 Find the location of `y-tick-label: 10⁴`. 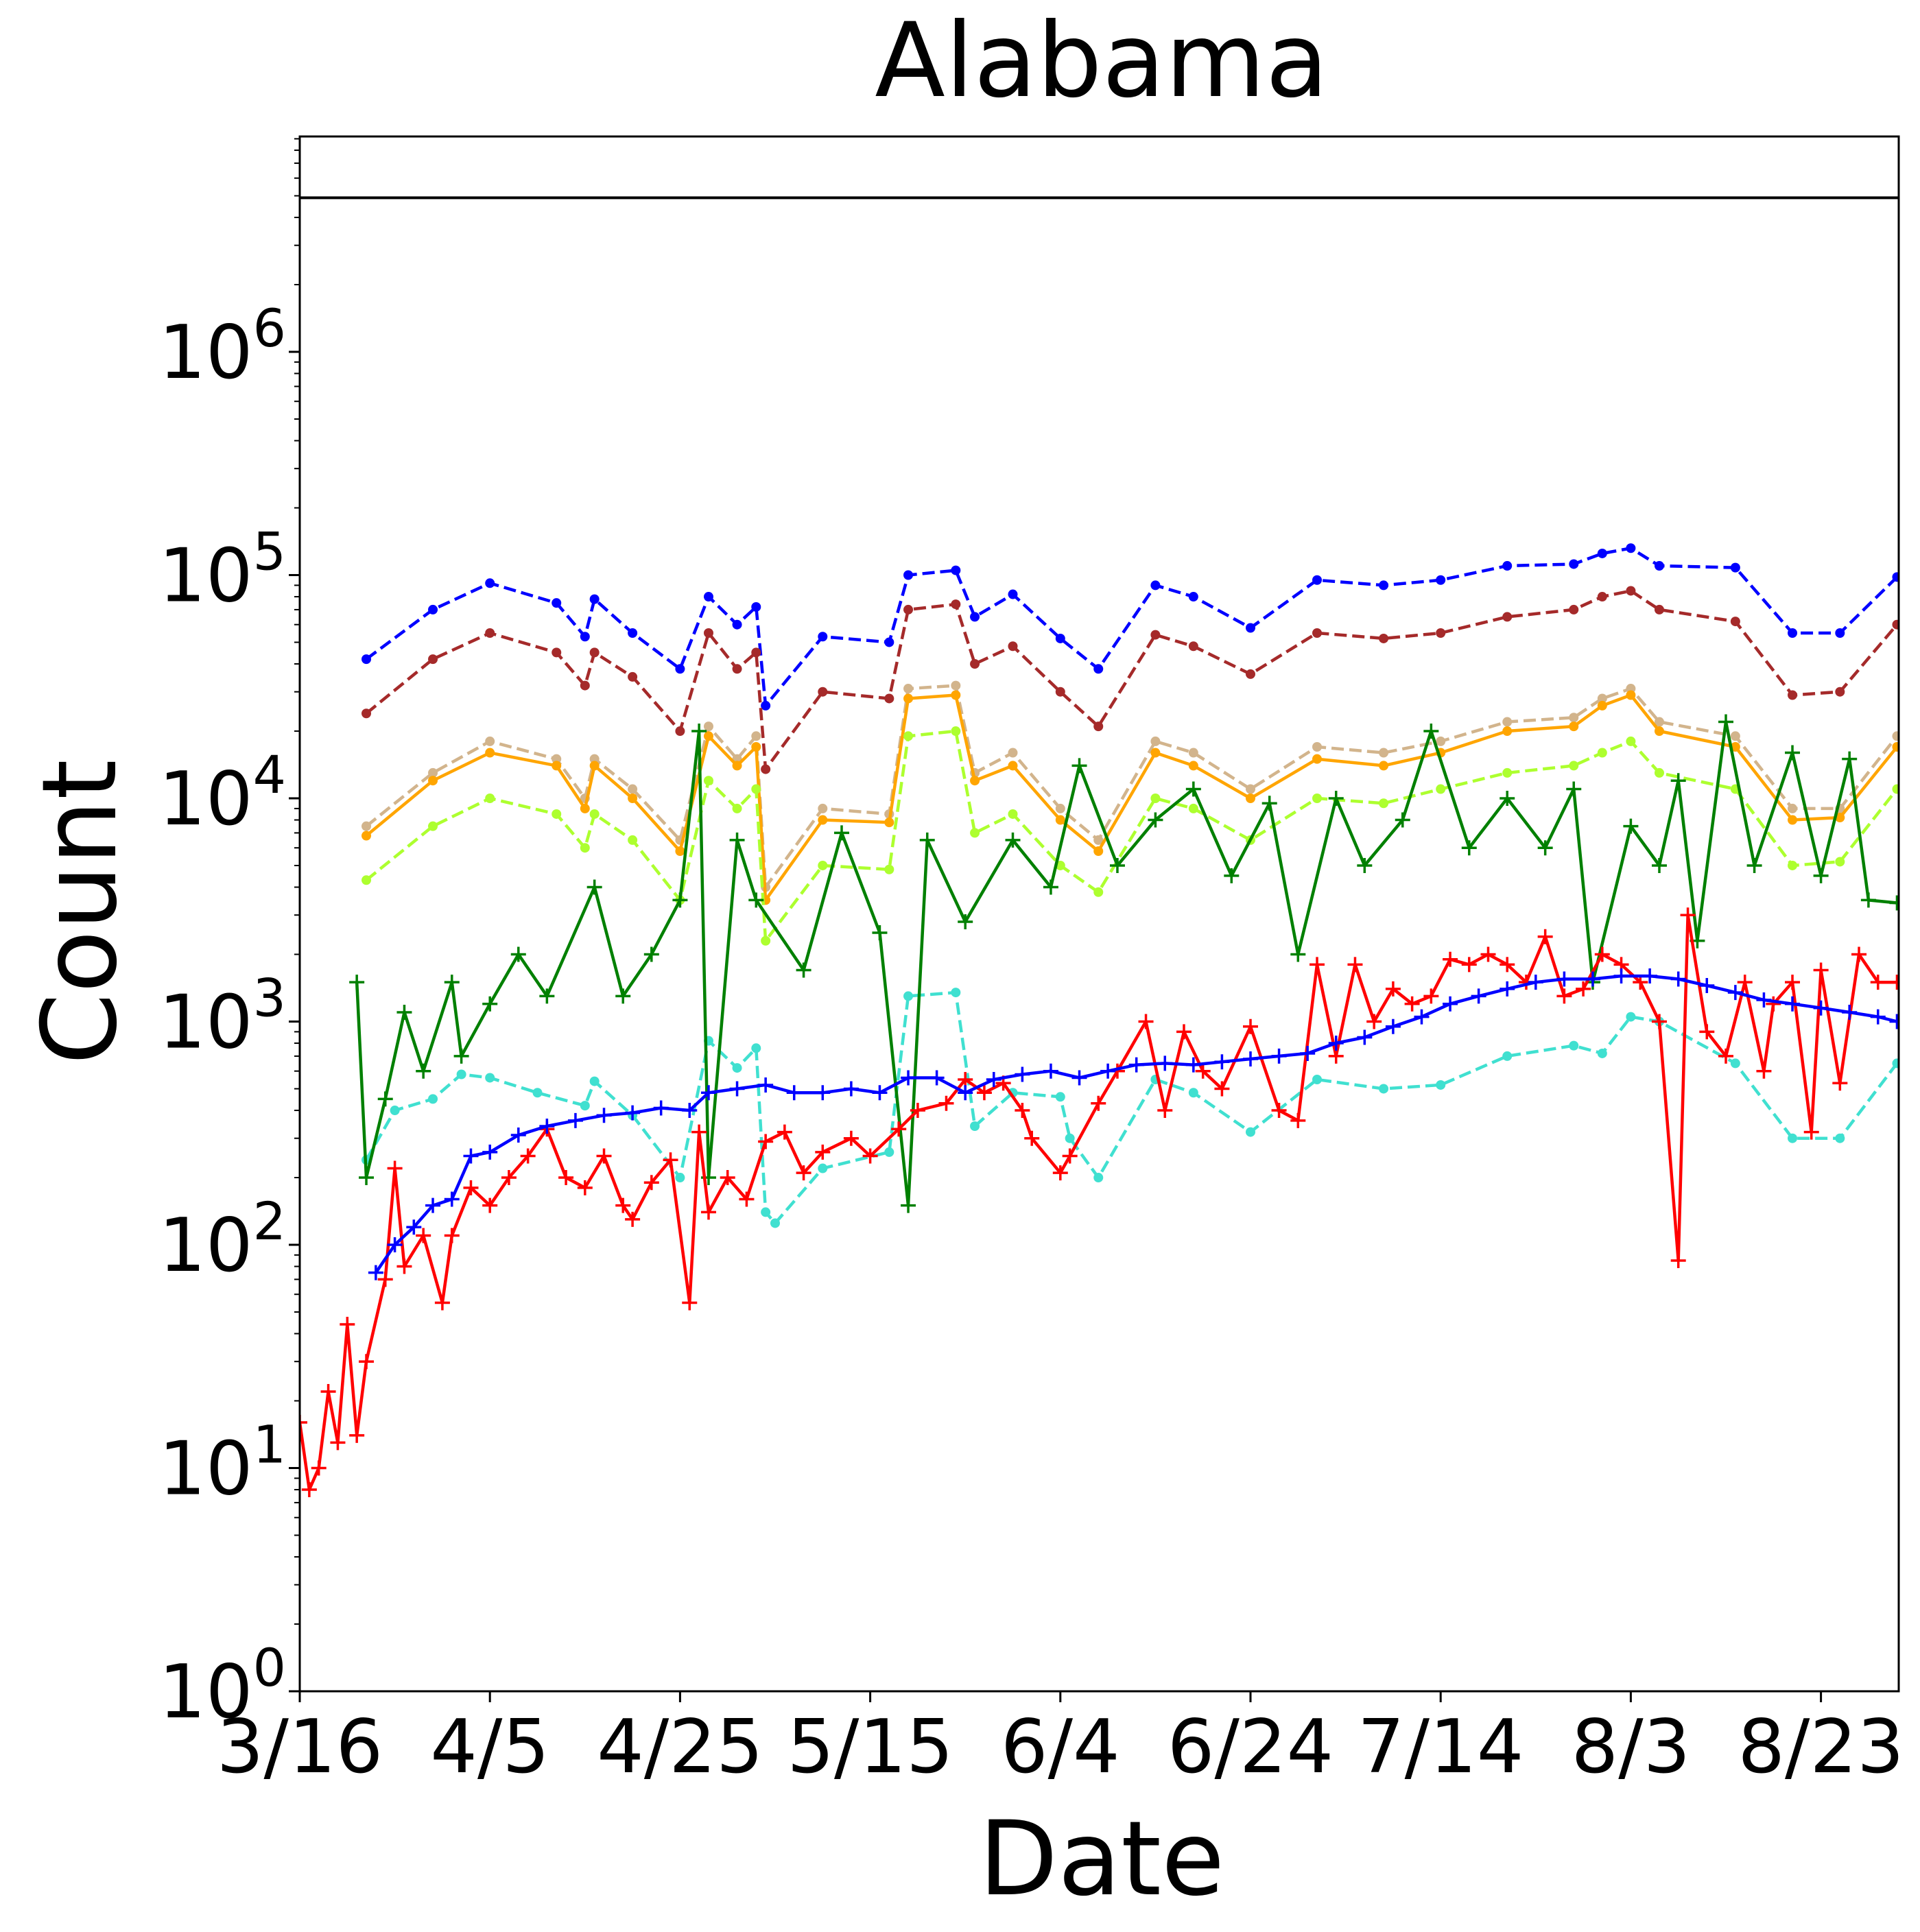

y-tick-label: 10⁴ is located at coordinates (222, 793).